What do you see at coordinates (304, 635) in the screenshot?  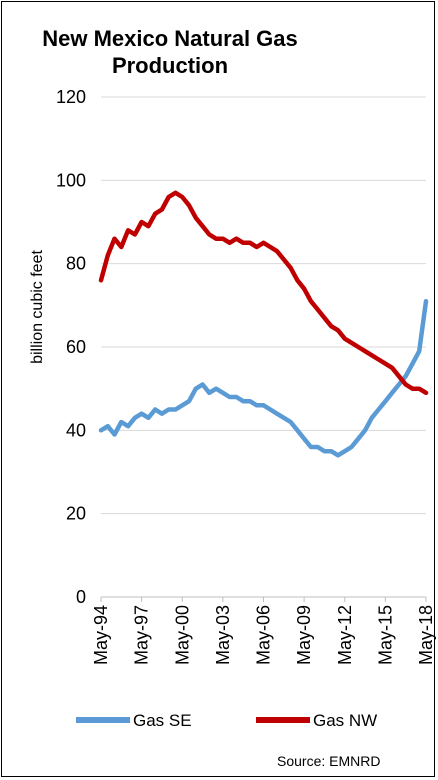 I see `x-tick-label: May-09` at bounding box center [304, 635].